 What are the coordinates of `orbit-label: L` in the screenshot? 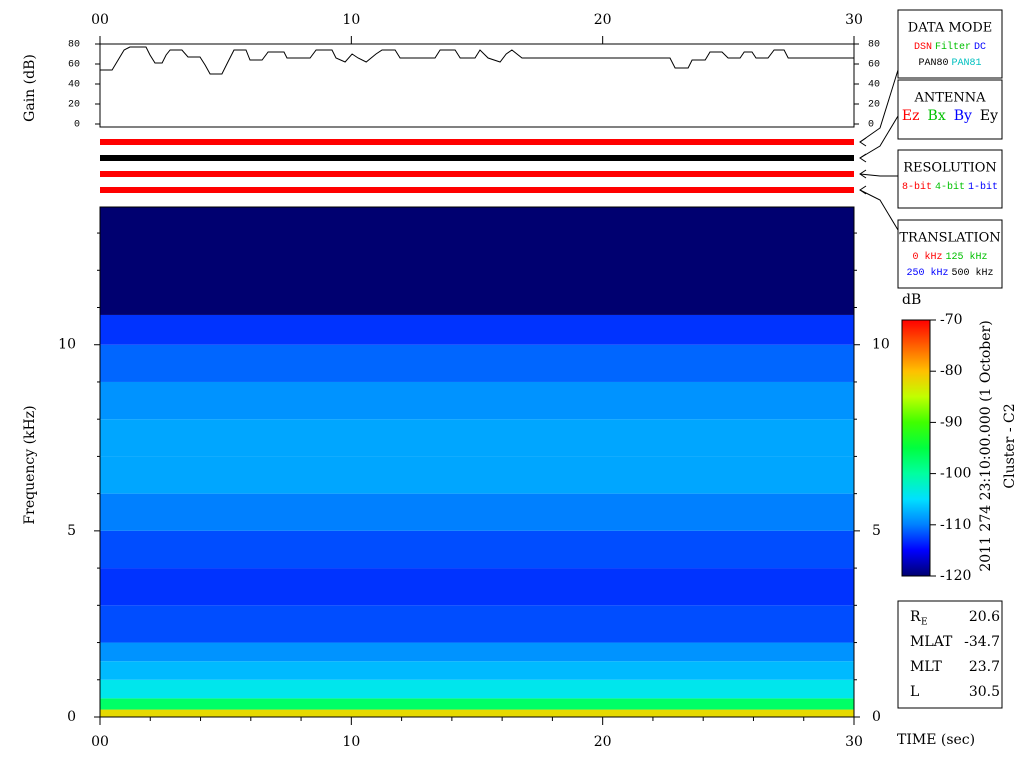 It's located at (914, 692).